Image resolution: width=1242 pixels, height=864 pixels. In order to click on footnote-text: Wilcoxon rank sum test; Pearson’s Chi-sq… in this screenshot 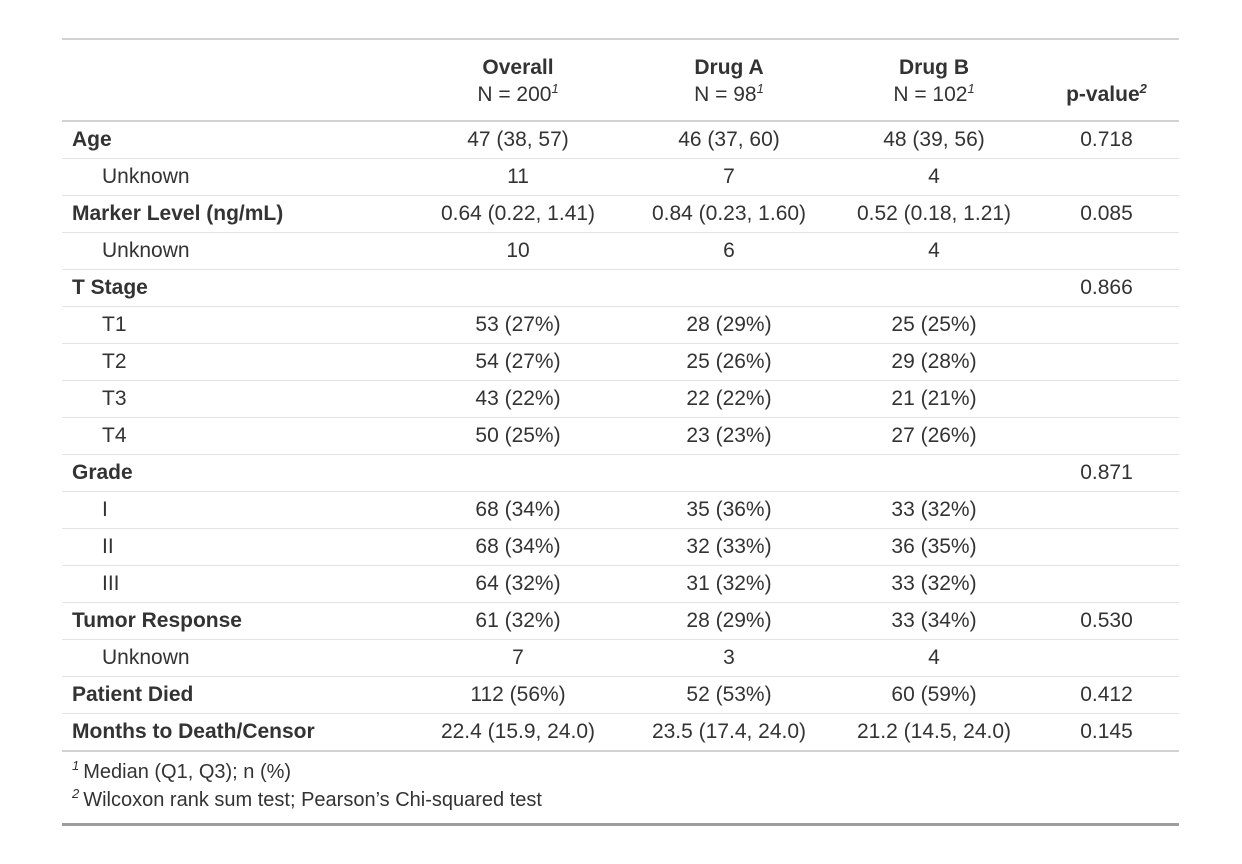, I will do `click(312, 800)`.